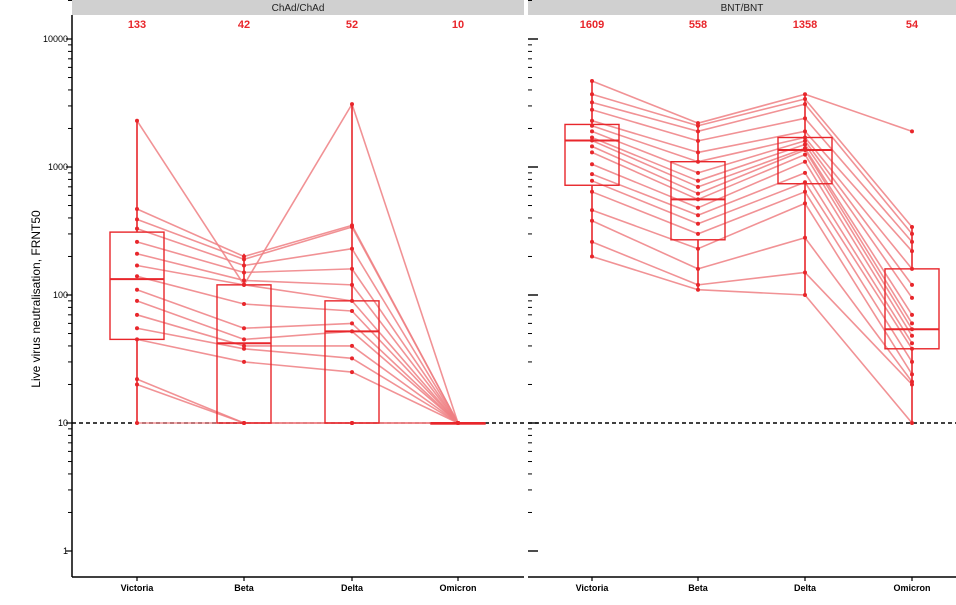  What do you see at coordinates (55, 39) in the screenshot?
I see `y-tick-label: 10000` at bounding box center [55, 39].